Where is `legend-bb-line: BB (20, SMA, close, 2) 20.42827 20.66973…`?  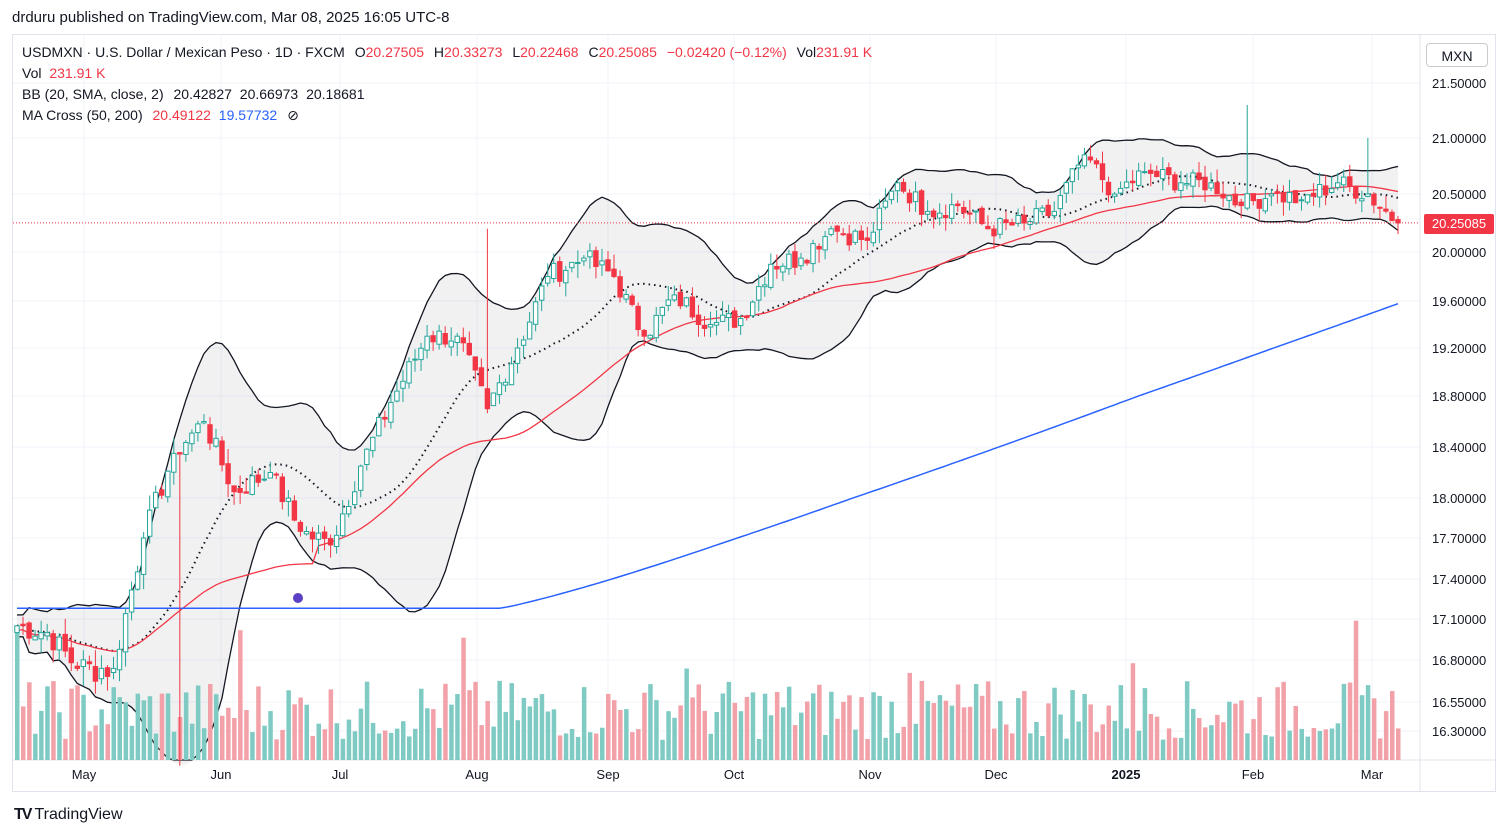 legend-bb-line: BB (20, SMA, close, 2) 20.42827 20.66973… is located at coordinates (193, 94).